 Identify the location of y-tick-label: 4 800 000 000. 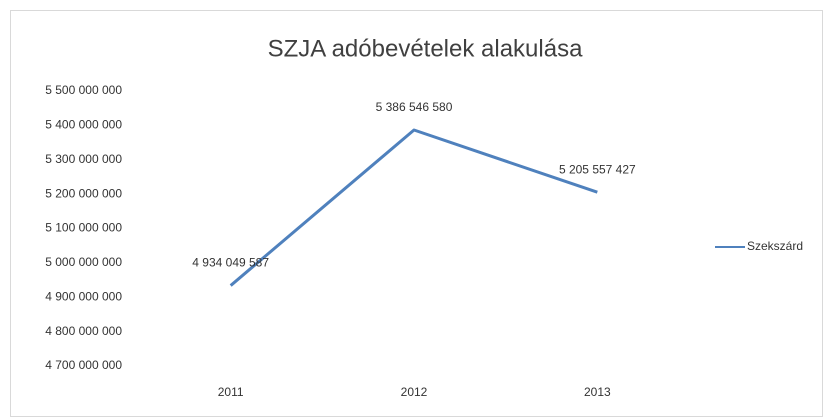
(83, 331).